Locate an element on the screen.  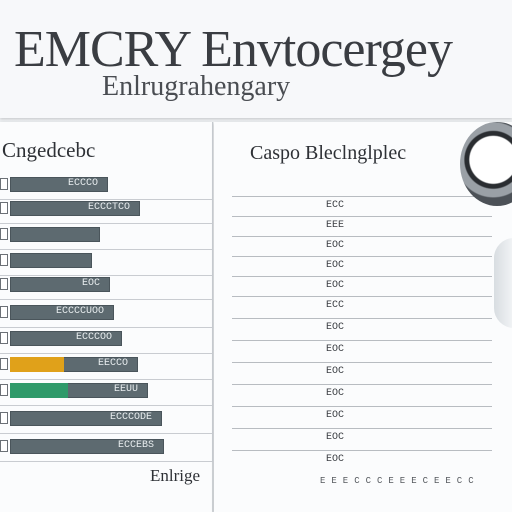
left-panel-header: Cngedcebc is located at coordinates (49, 150).